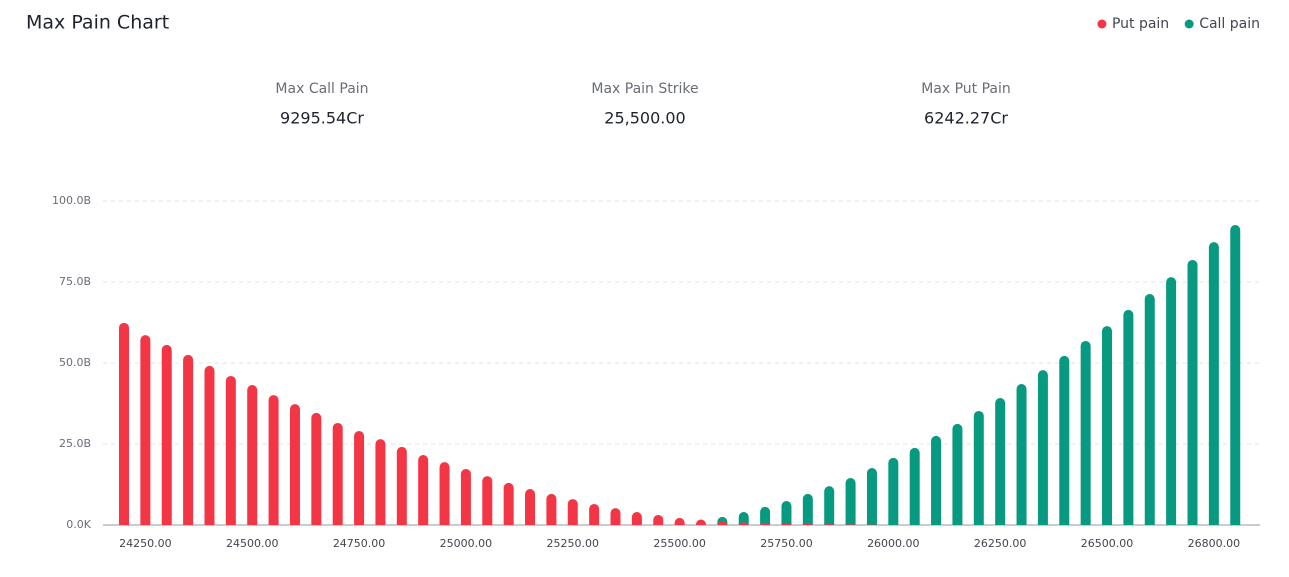  What do you see at coordinates (322, 118) in the screenshot?
I see `stat-value: 9295.54Cr` at bounding box center [322, 118].